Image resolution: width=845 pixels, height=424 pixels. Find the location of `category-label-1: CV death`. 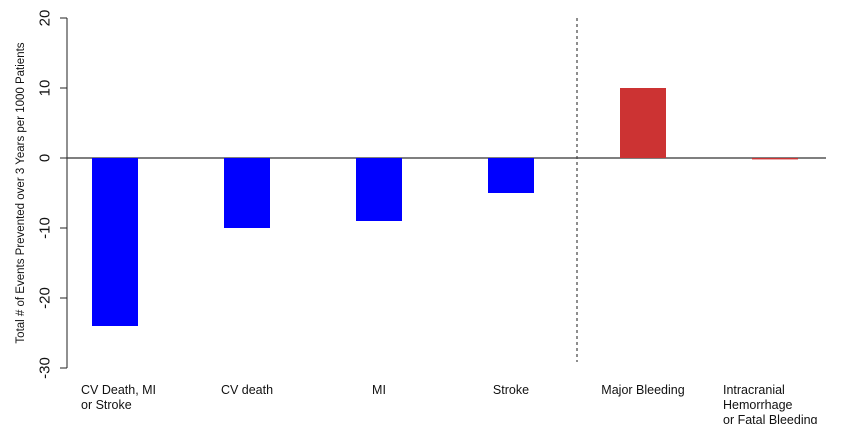

category-label-1: CV death is located at coordinates (247, 390).